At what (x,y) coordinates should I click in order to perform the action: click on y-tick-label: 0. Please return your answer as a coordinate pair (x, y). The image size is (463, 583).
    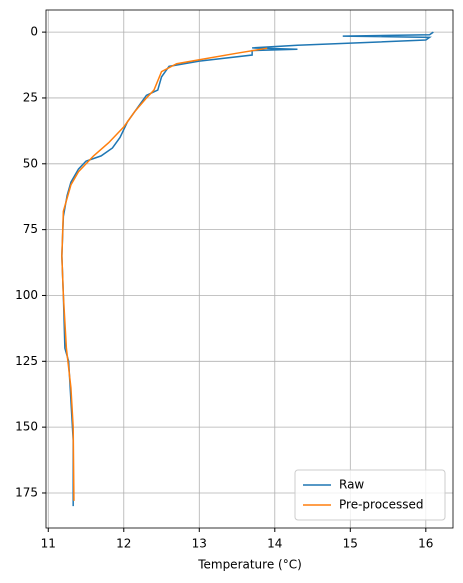
    Looking at the image, I should click on (34, 32).